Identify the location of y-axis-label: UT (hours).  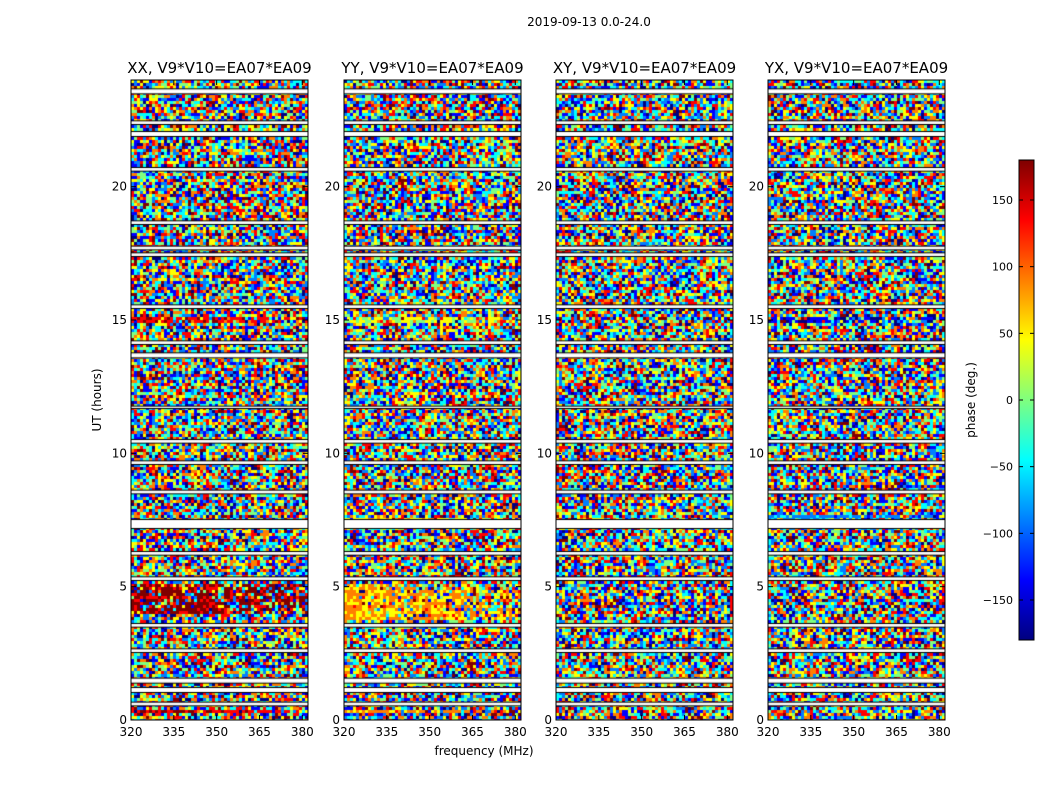
(97, 399).